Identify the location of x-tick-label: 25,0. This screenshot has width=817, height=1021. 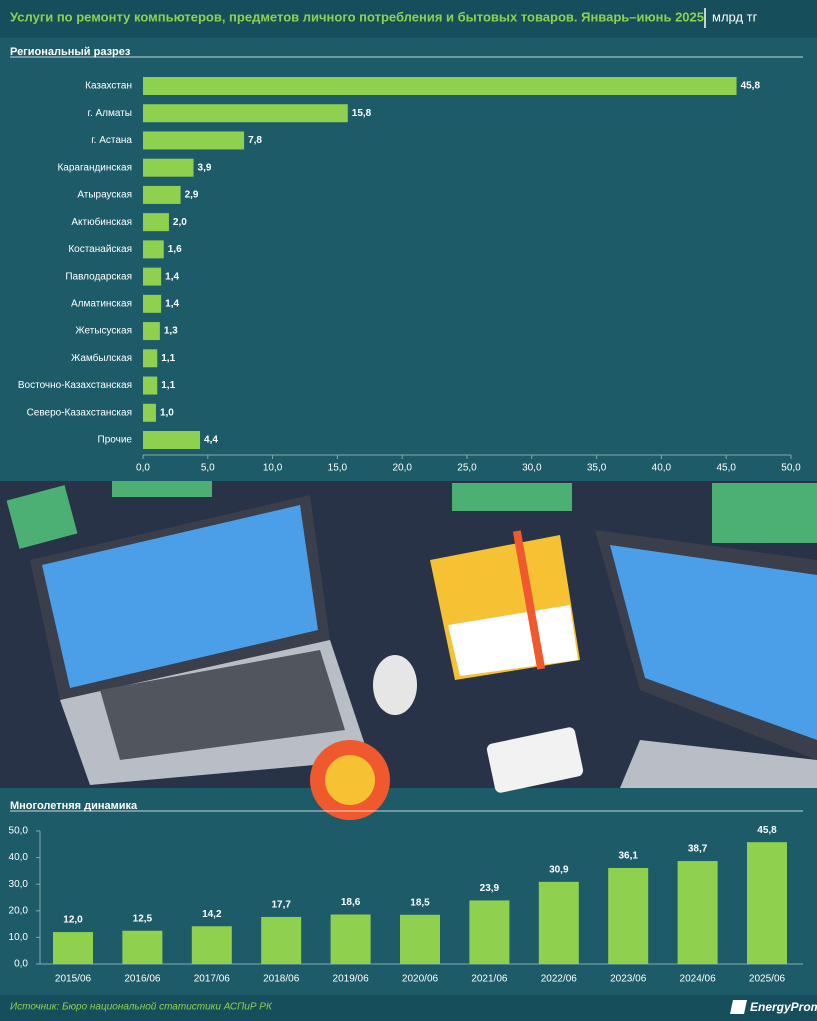
(467, 468).